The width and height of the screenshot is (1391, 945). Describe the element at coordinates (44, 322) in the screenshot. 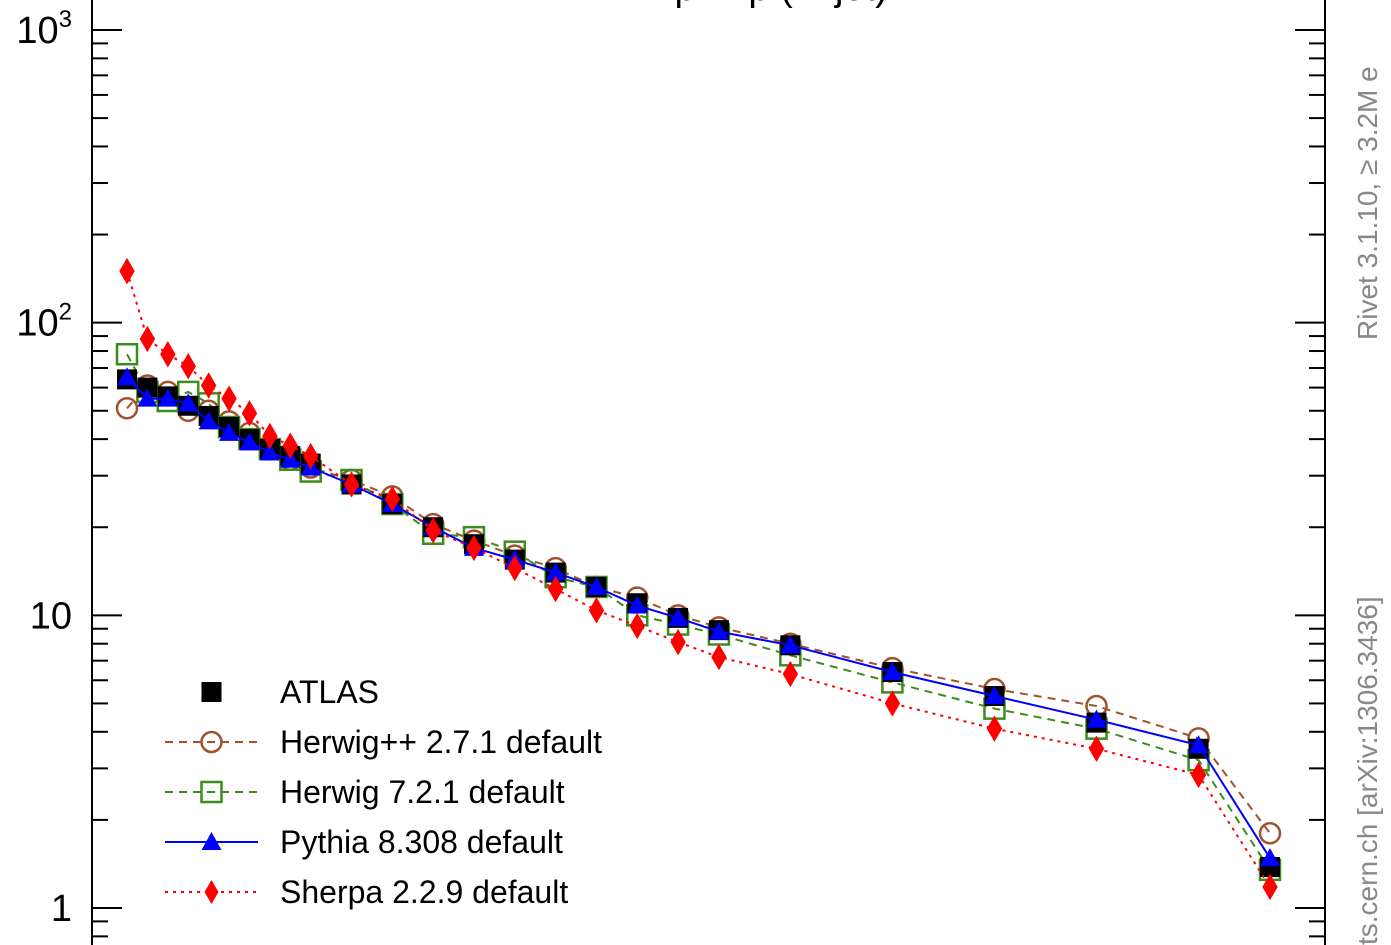

I see `y-tick-label: 10²` at that location.